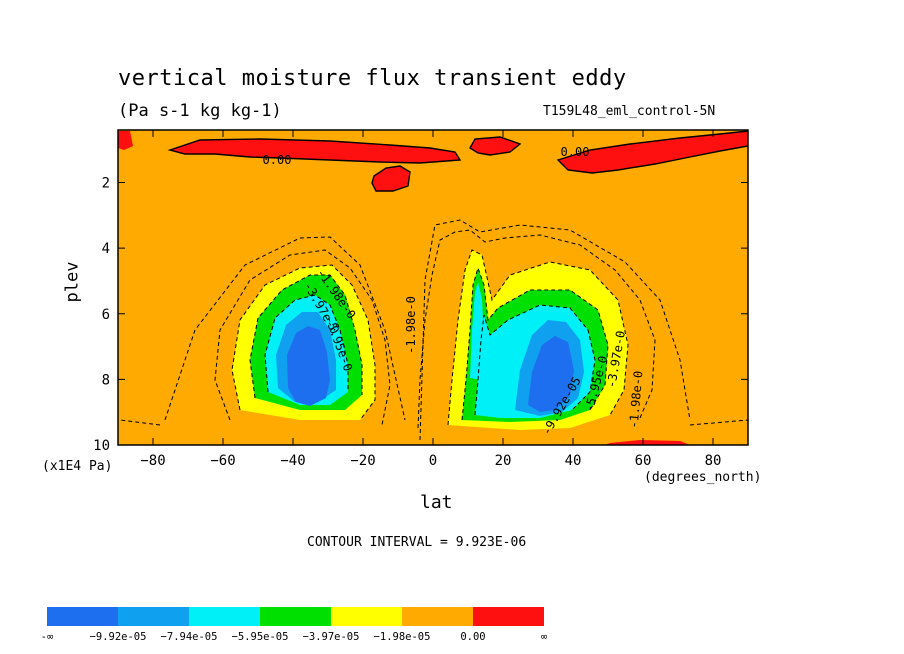 Image resolution: width=904 pixels, height=654 pixels. Describe the element at coordinates (106, 249) in the screenshot. I see `y-tick-label: 4` at that location.